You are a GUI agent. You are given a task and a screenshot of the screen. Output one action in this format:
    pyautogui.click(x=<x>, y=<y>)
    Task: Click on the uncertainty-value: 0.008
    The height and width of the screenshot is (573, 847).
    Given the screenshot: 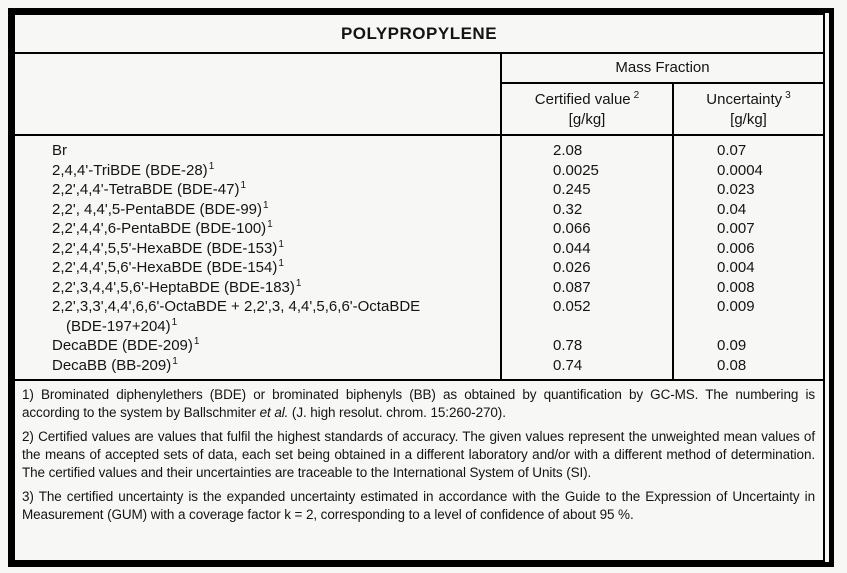 What is the action you would take?
    pyautogui.click(x=736, y=287)
    